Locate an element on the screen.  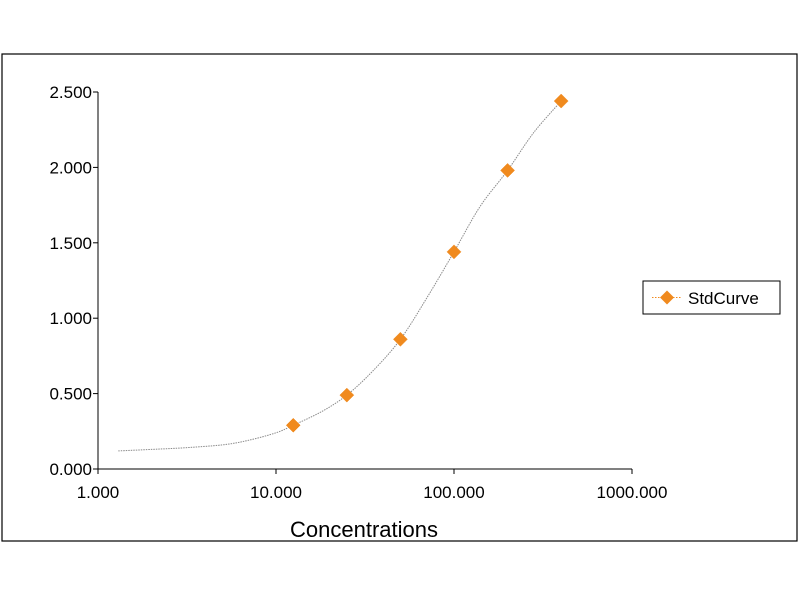
x-tick-label-3: 1000.000 is located at coordinates (632, 492).